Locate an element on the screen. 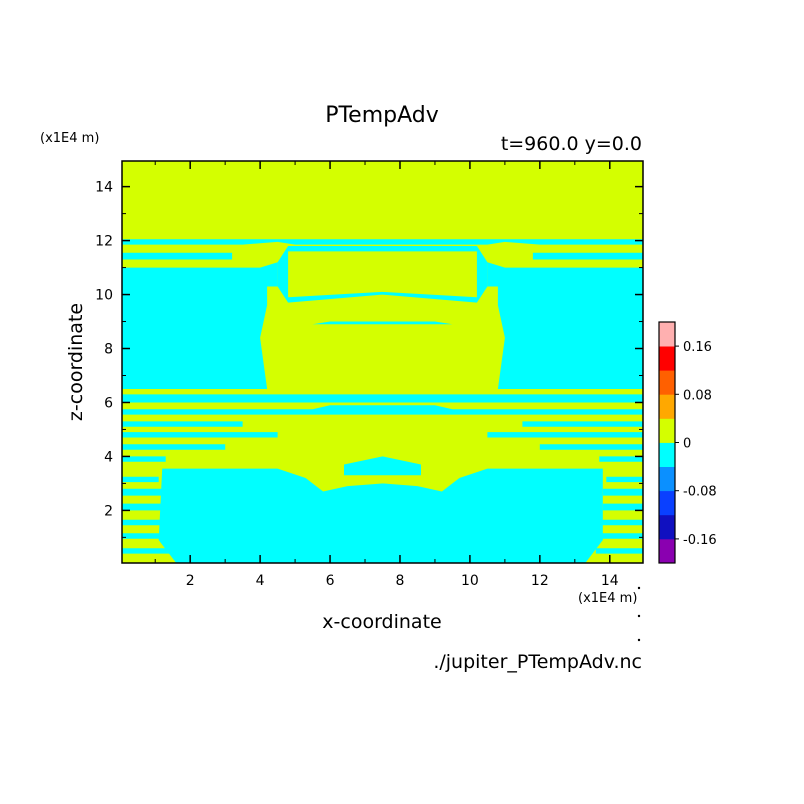 This screenshot has width=804, height=804. y-tick-label: 6 is located at coordinates (108, 403).